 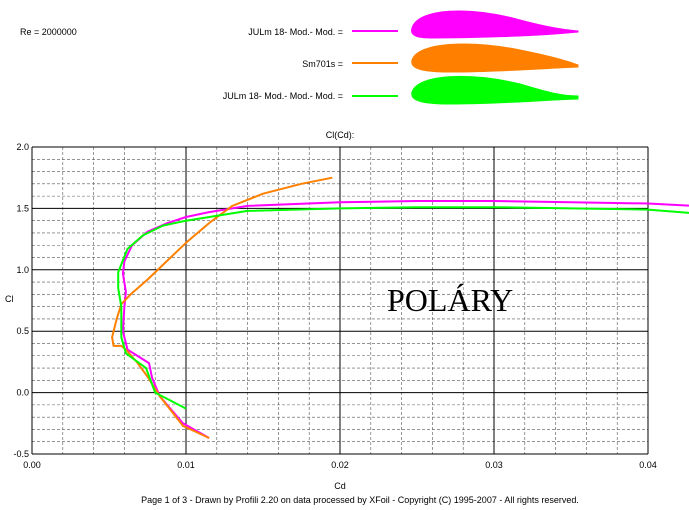 I want to click on y-tick-label: 1.5, so click(x=22, y=208).